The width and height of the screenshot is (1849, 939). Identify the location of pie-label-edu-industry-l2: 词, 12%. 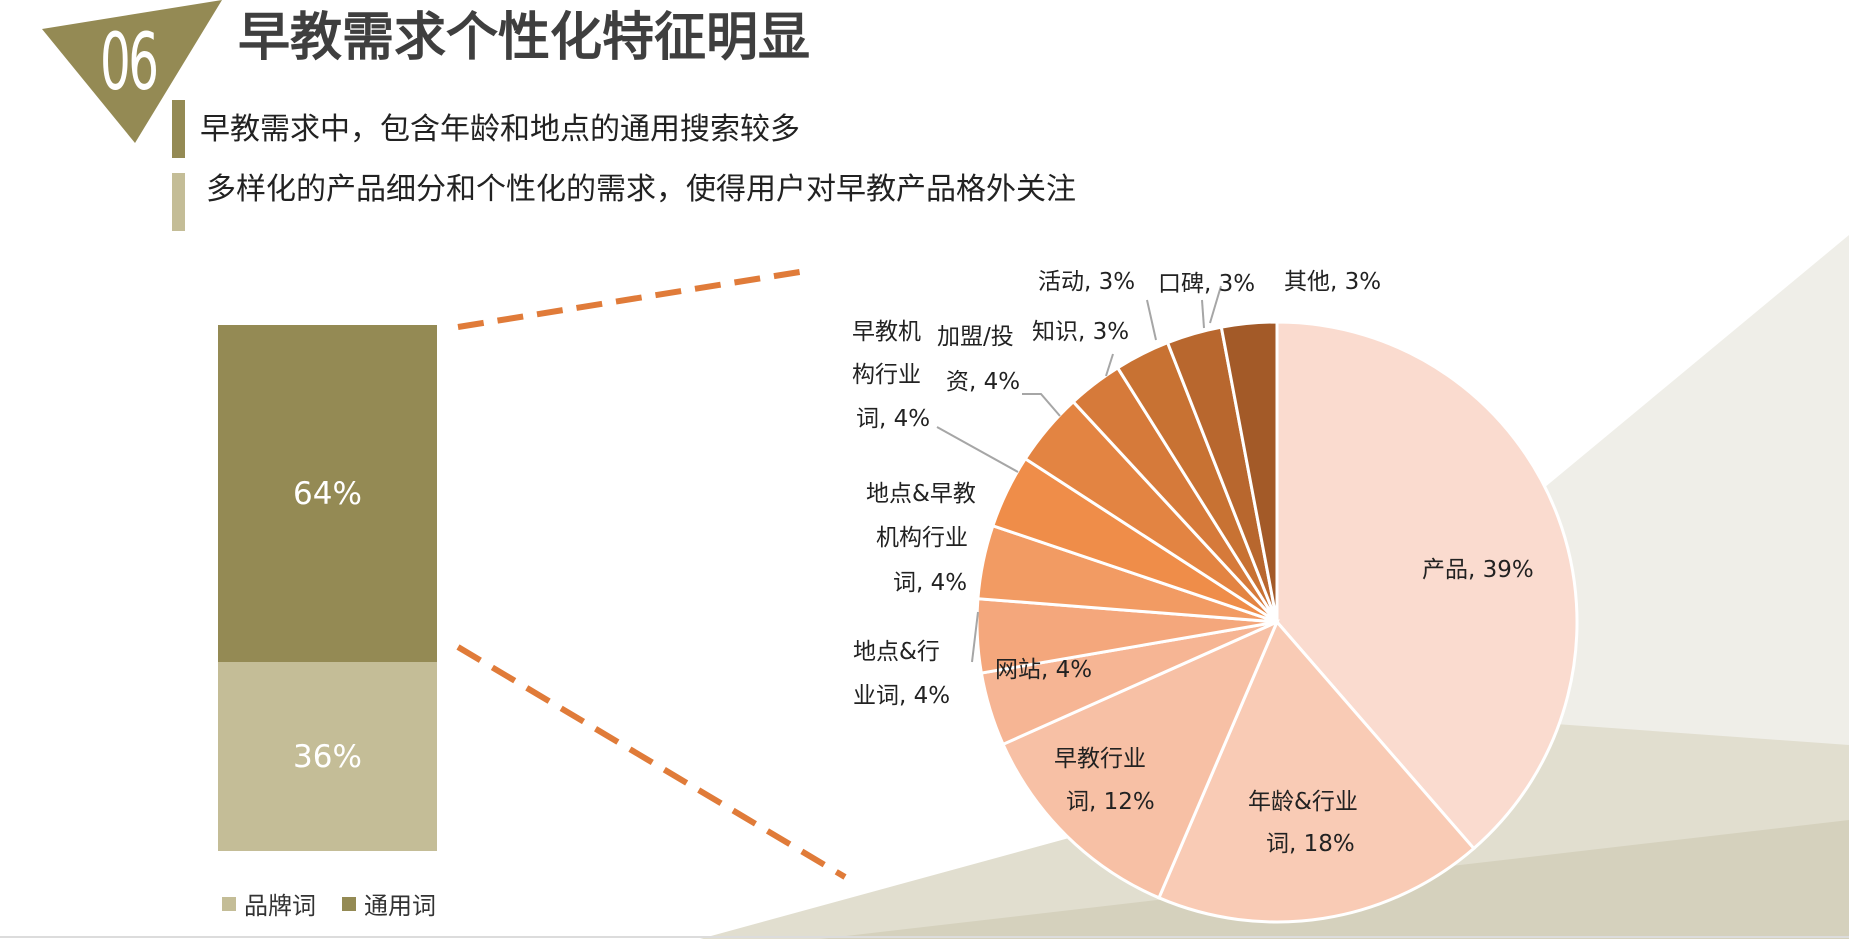
(1110, 802).